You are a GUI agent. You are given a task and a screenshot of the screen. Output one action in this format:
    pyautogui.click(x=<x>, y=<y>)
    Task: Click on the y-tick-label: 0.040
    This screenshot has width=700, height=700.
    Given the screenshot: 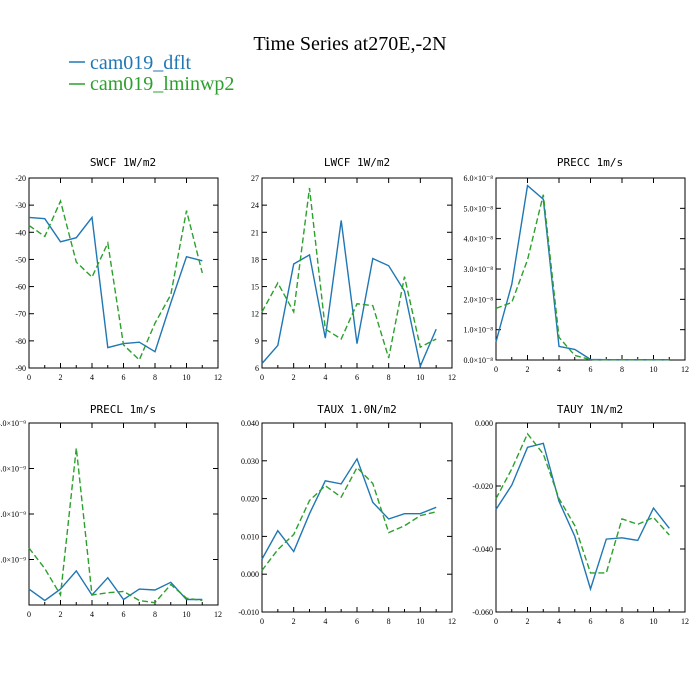 What is the action you would take?
    pyautogui.click(x=250, y=423)
    